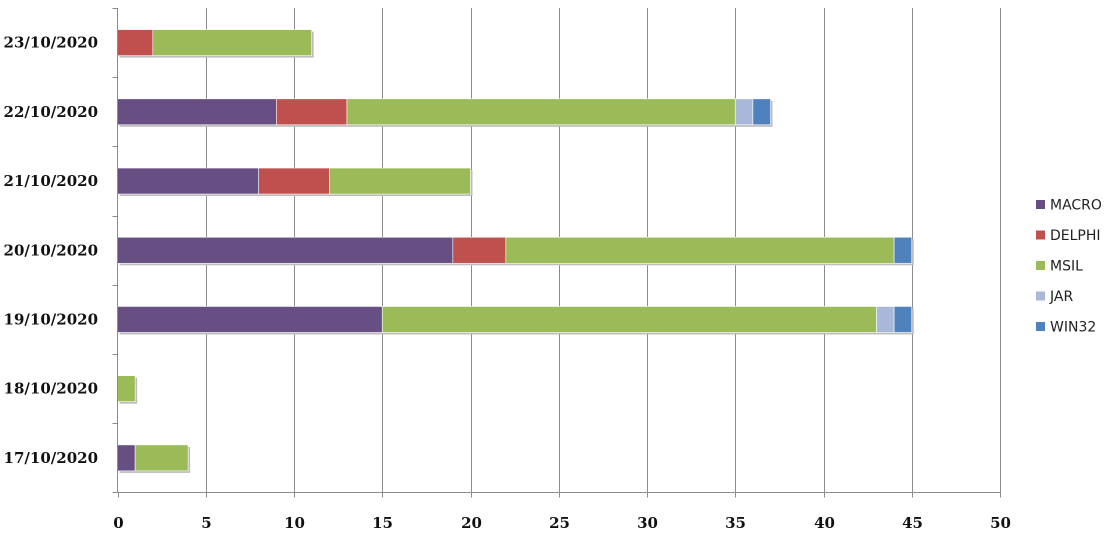  Describe the element at coordinates (1075, 236) in the screenshot. I see `legend-label-delphi: DELPHI` at that location.